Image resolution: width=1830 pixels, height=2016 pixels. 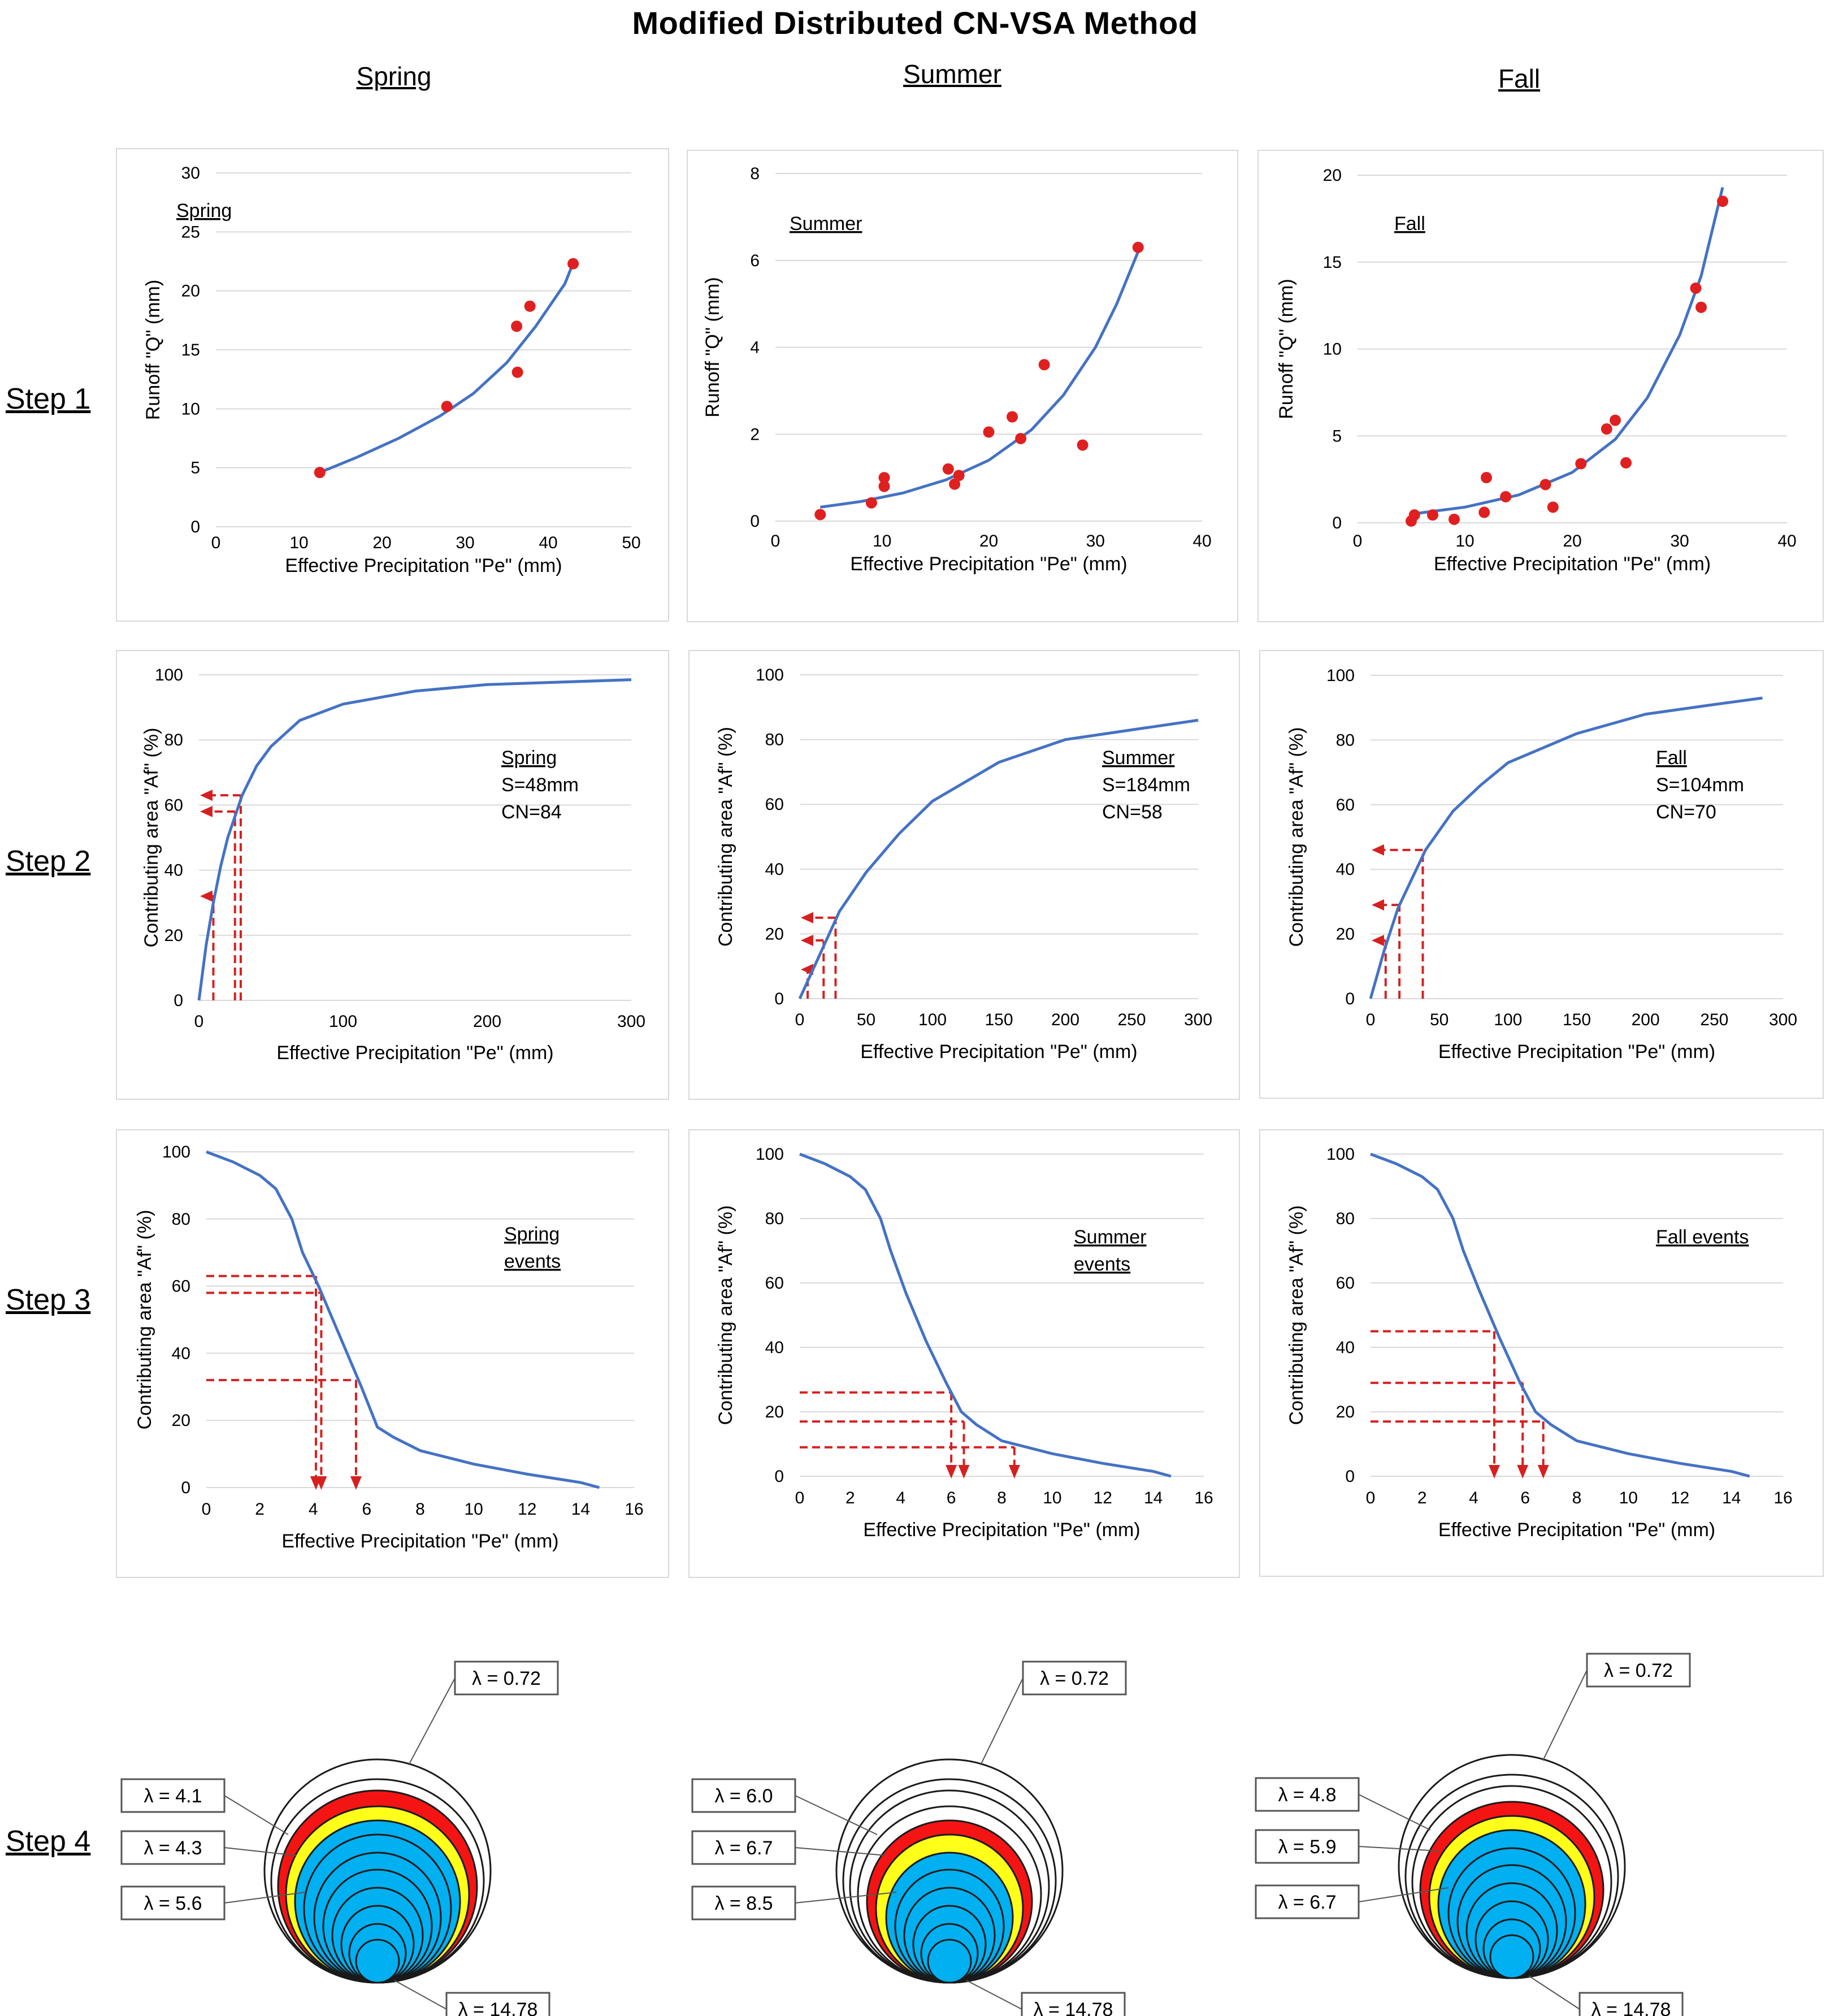 I want to click on figure-title: Modified Distributed CN-VSA Method, so click(x=915, y=23).